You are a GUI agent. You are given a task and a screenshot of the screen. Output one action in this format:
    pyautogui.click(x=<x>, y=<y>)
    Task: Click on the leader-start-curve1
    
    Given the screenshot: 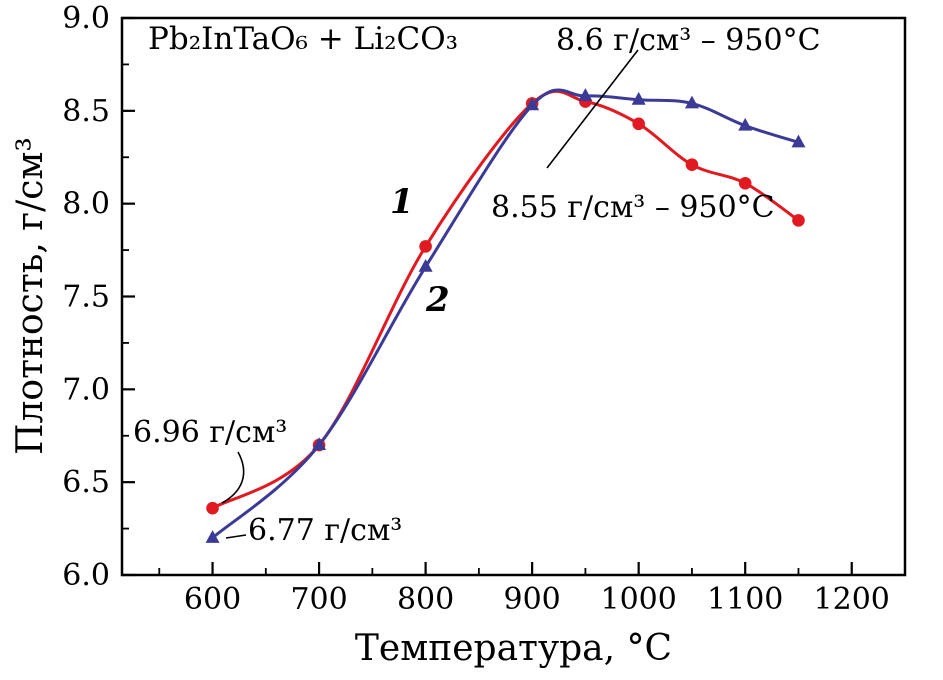 What is the action you would take?
    pyautogui.click(x=233, y=477)
    